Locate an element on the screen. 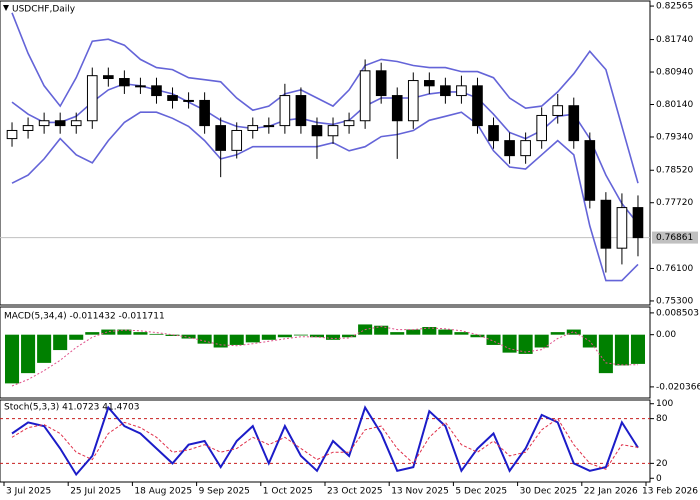  last-price-box is located at coordinates (675, 237).